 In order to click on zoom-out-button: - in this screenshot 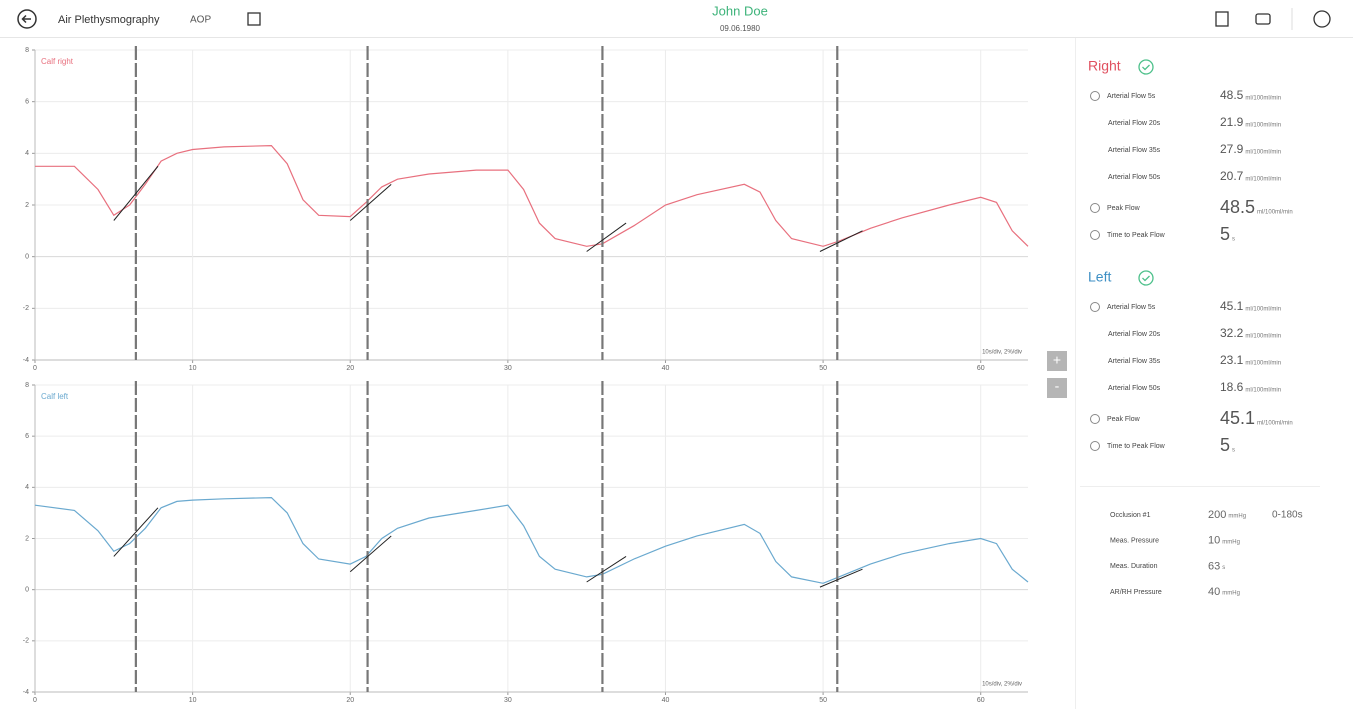, I will do `click(1057, 388)`.